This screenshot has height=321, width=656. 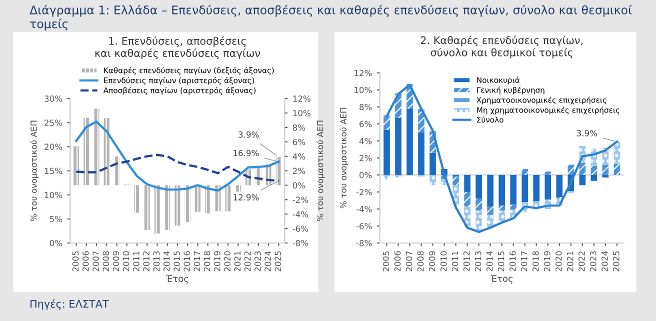 I want to click on y-tick-label: 2%, so click(x=366, y=158).